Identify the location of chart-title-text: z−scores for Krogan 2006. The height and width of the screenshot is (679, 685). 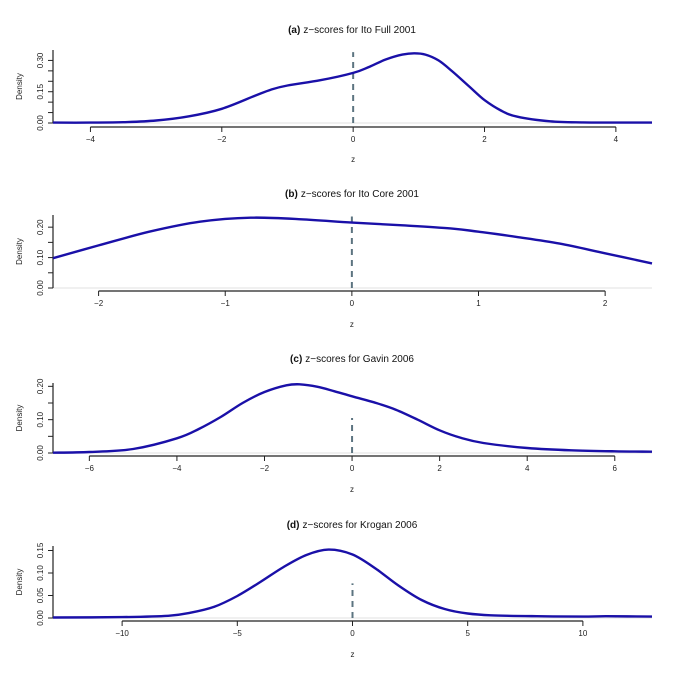
(359, 525).